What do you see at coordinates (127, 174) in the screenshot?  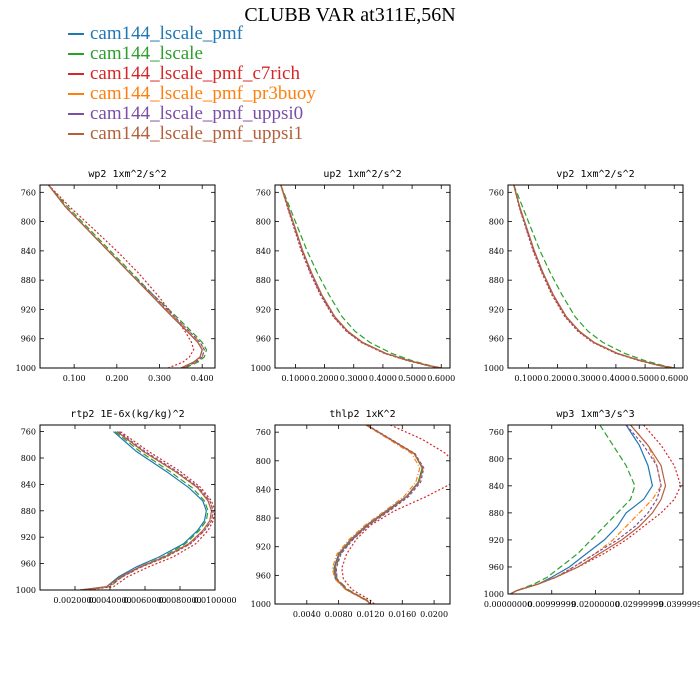 I see `panel-title: wp2 1xm^2/s^2` at bounding box center [127, 174].